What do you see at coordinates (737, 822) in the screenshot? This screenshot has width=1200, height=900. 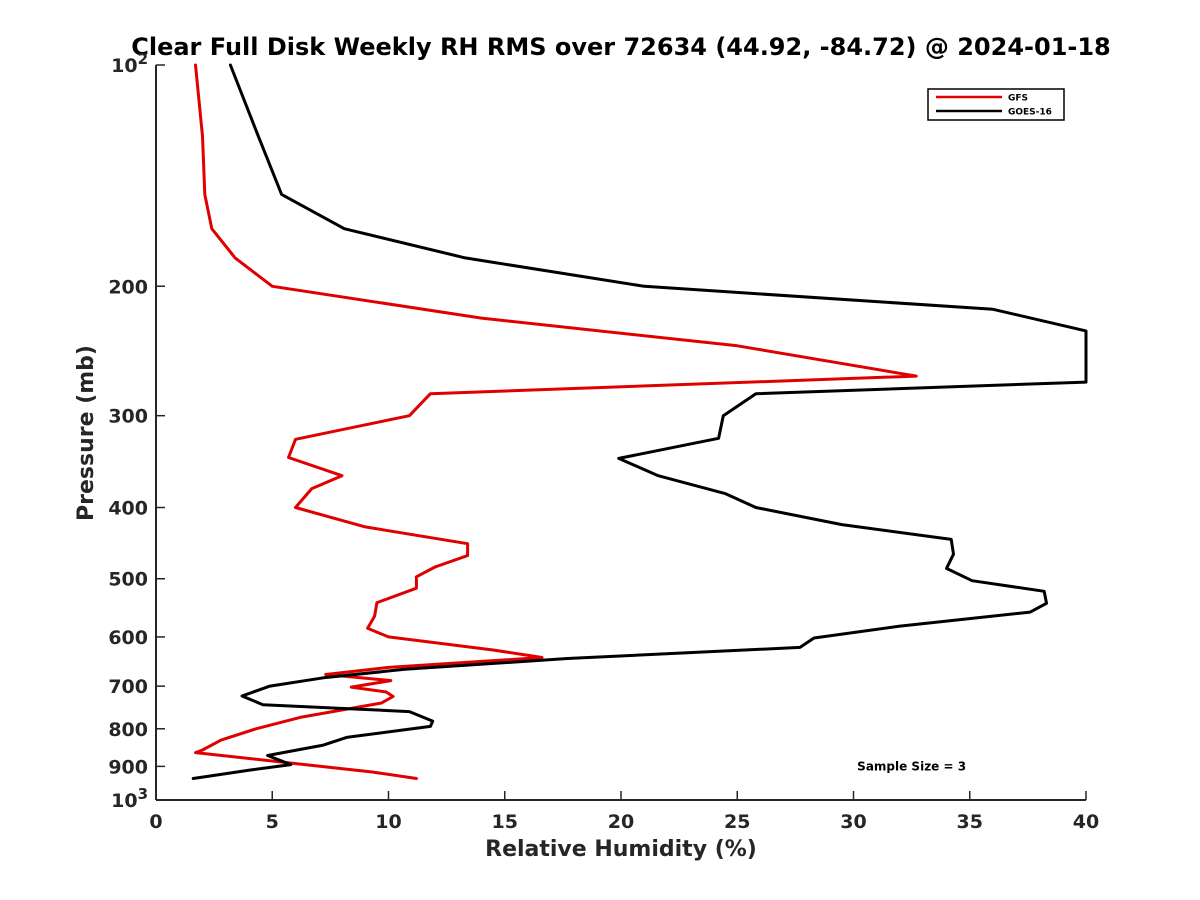 I see `x-tick-label: 25` at bounding box center [737, 822].